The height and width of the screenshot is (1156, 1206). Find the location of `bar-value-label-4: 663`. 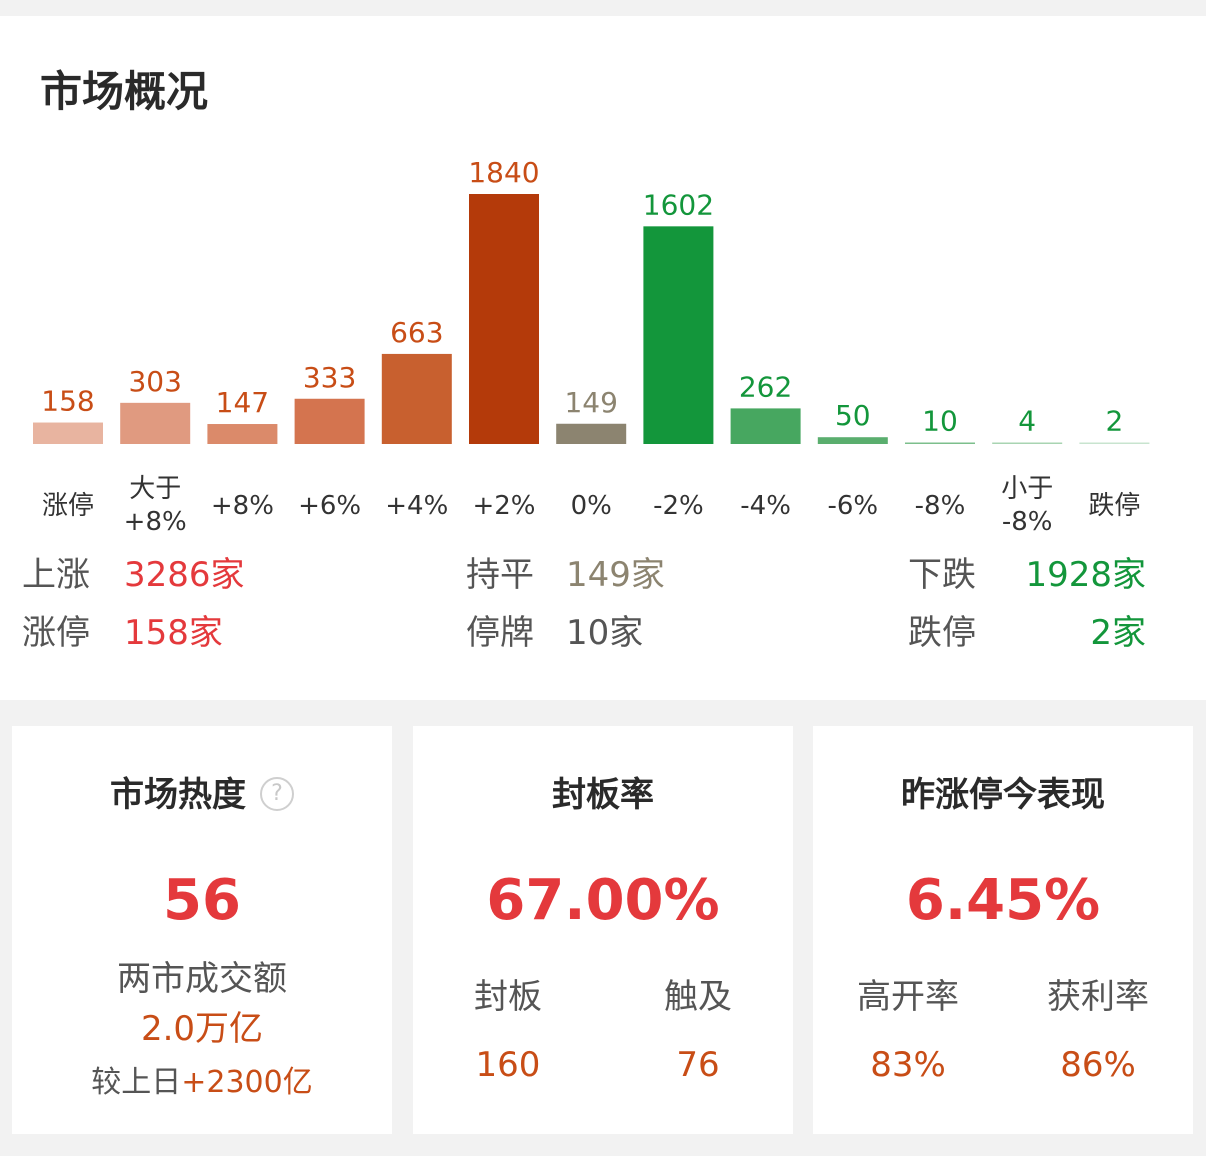

bar-value-label-4: 663 is located at coordinates (416, 332).